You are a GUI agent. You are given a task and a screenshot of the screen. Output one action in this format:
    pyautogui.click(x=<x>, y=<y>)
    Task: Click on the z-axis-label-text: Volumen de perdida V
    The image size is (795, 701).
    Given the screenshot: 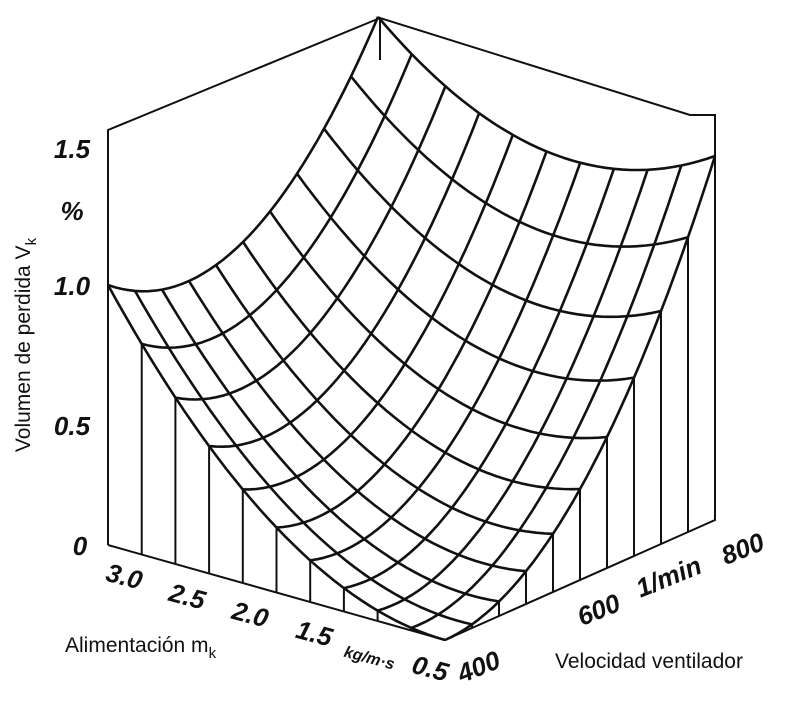 What is the action you would take?
    pyautogui.click(x=23, y=348)
    